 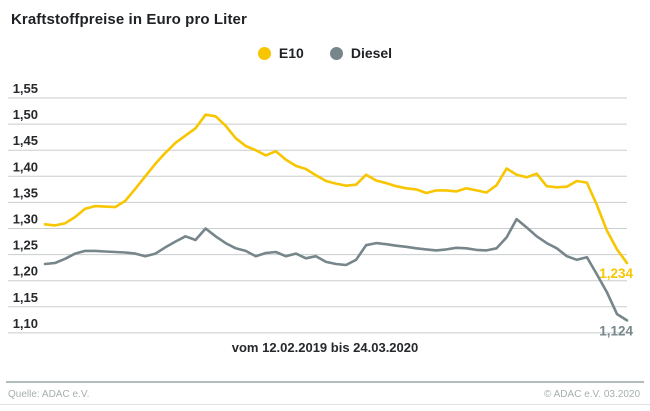 I want to click on y-tick-label: 1,35, so click(x=25, y=192).